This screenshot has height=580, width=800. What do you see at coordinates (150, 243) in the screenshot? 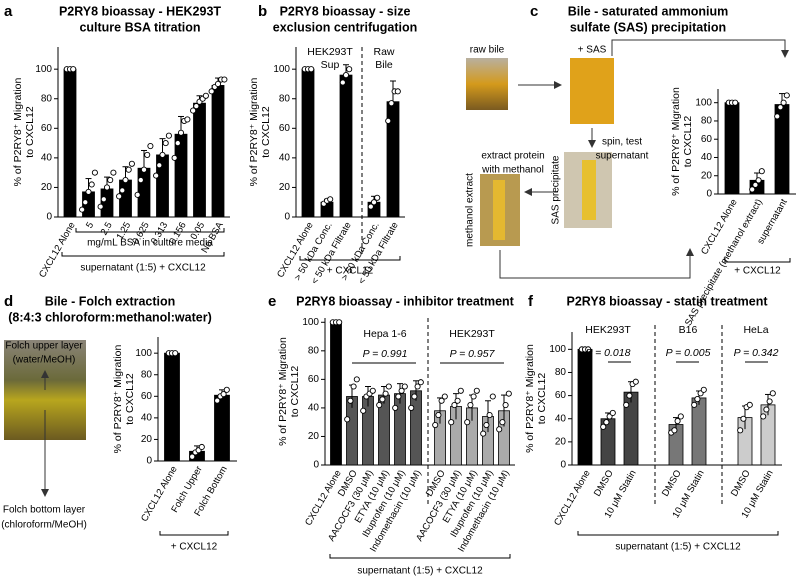
I see `bracket-label: mg/mL BSA in culture media` at bounding box center [150, 243].